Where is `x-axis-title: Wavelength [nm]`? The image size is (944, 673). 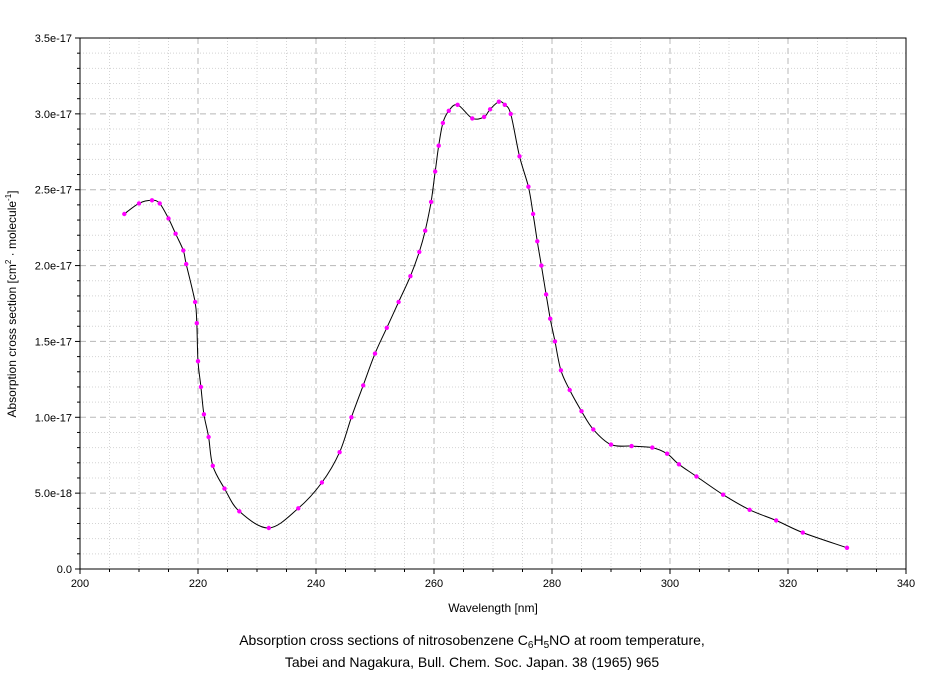
x-axis-title: Wavelength [nm] is located at coordinates (493, 608).